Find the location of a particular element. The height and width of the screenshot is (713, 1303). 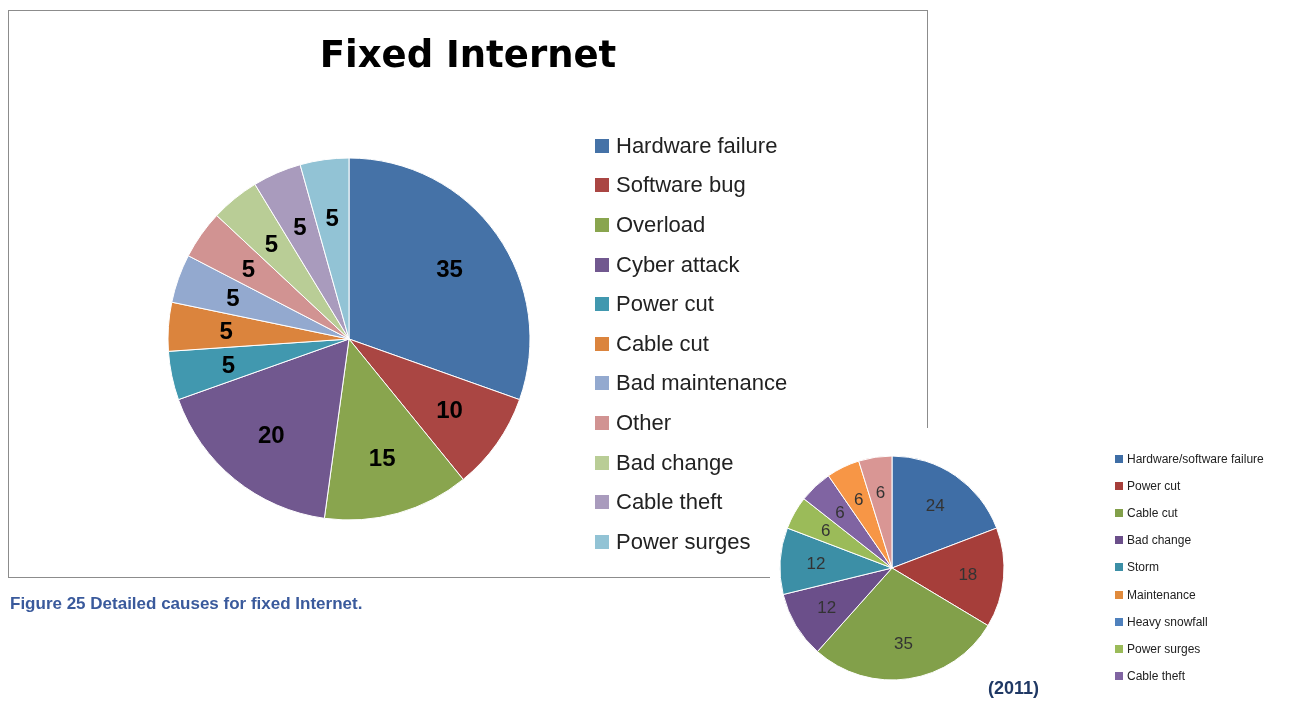

legend-label: Other is located at coordinates (644, 422).